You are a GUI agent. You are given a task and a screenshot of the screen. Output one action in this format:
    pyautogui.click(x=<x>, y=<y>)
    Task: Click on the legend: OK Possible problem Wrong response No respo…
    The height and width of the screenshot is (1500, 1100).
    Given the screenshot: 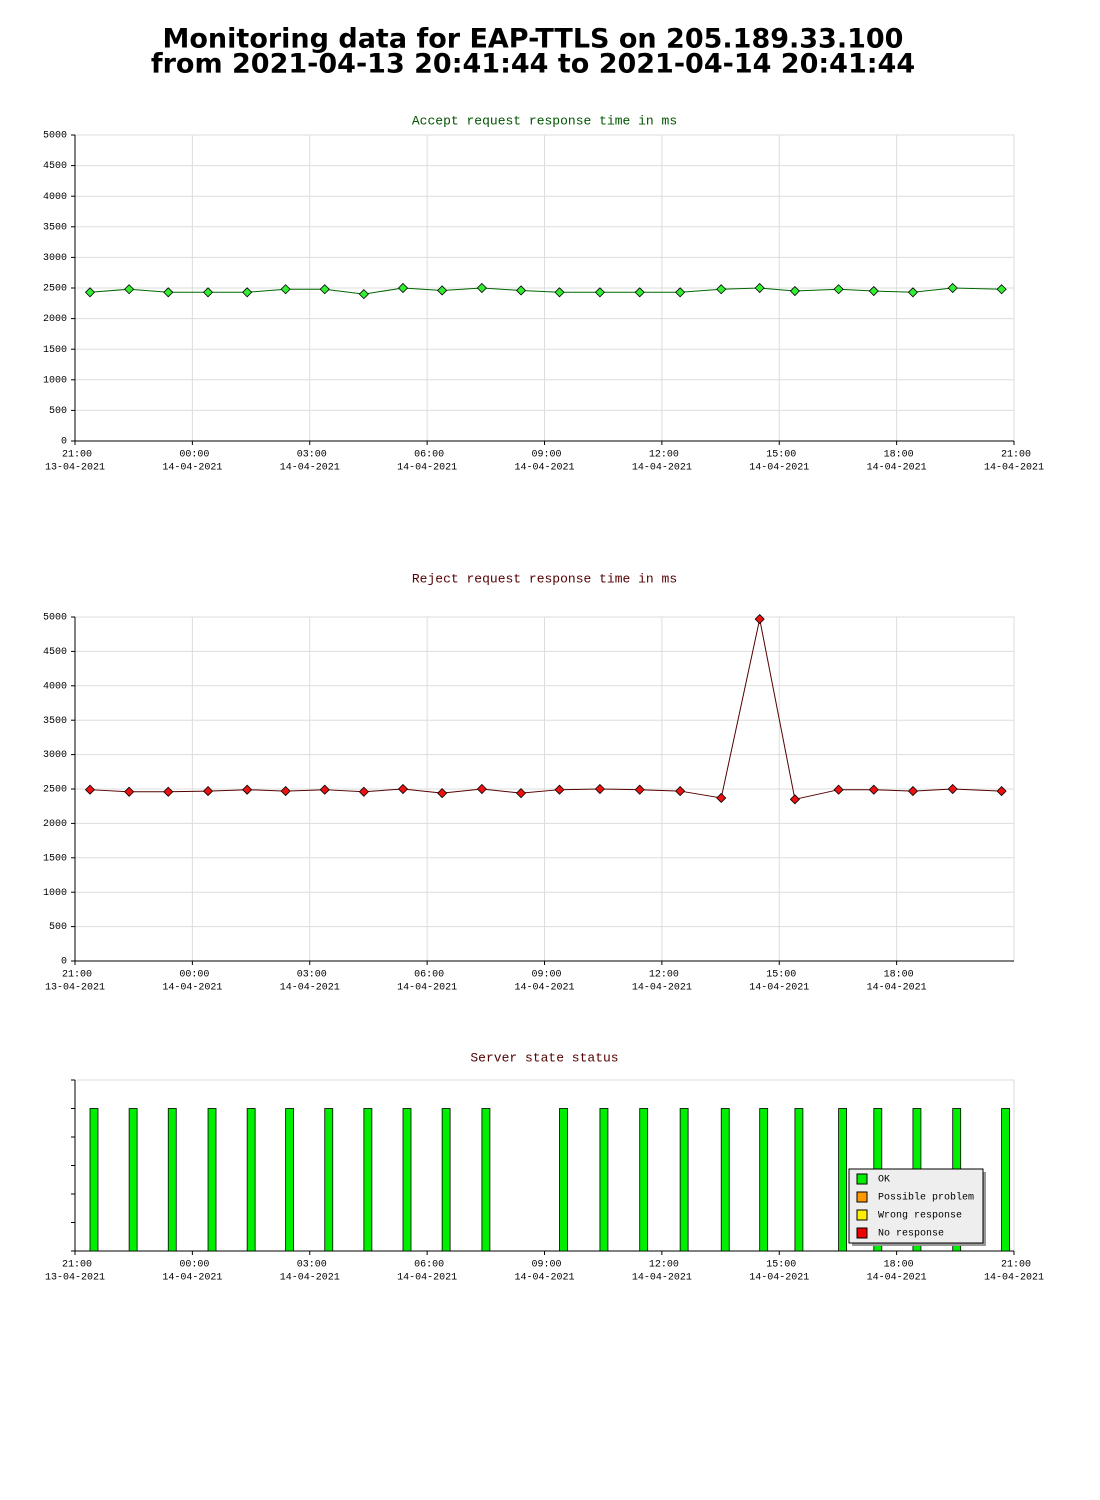 What is the action you would take?
    pyautogui.click(x=917, y=1207)
    